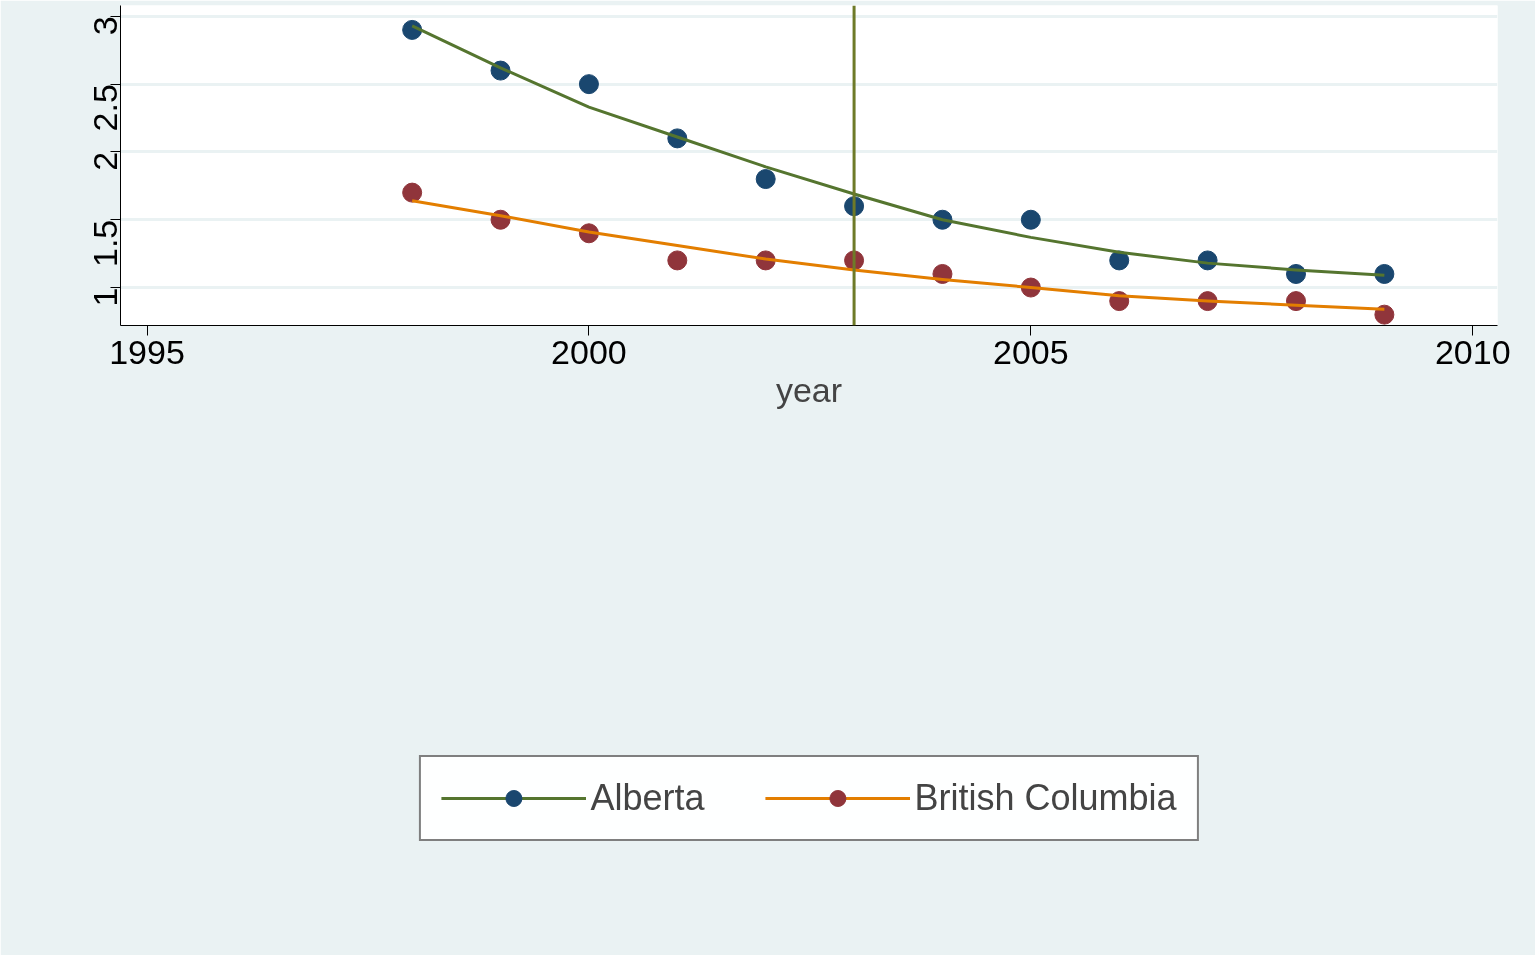  Describe the element at coordinates (1472, 351) in the screenshot. I see `x-tick-label: 2010` at that location.